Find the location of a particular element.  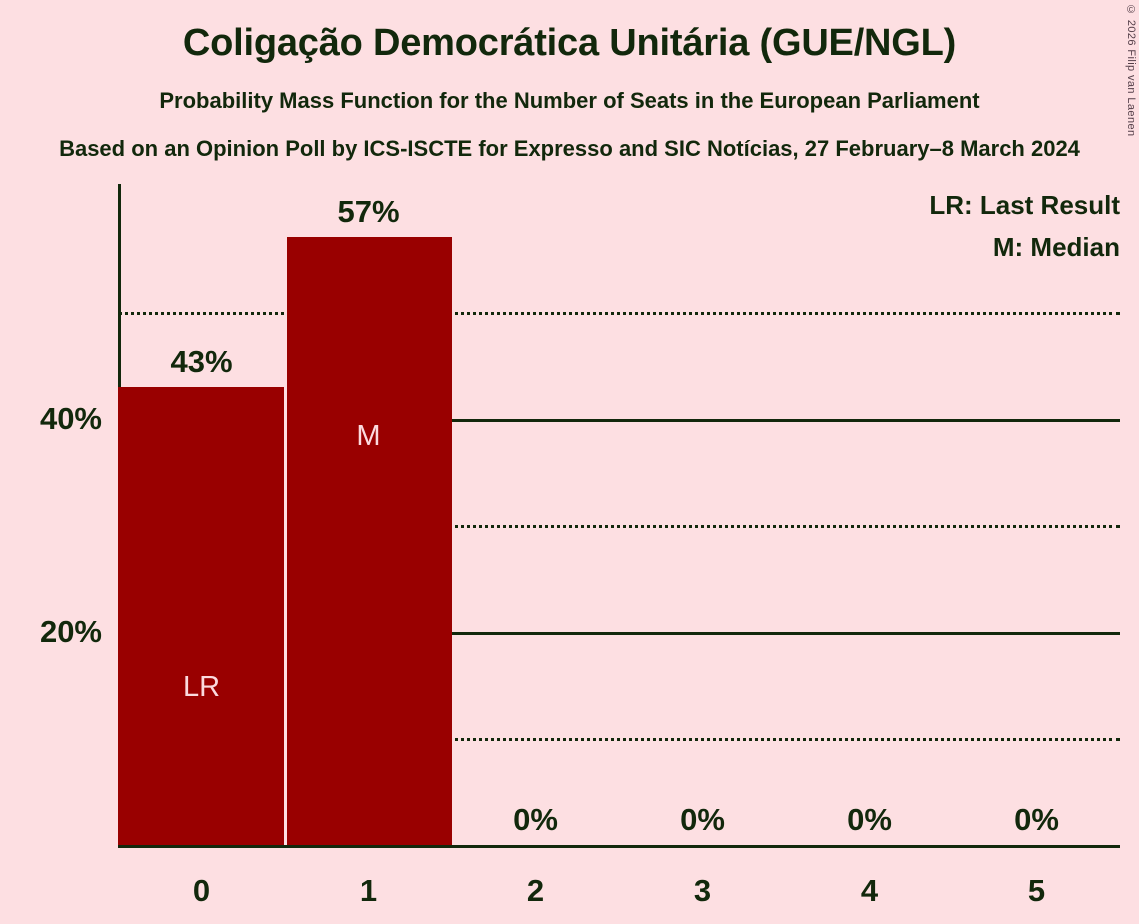

x-tick-label-4: 4 is located at coordinates (869, 890).